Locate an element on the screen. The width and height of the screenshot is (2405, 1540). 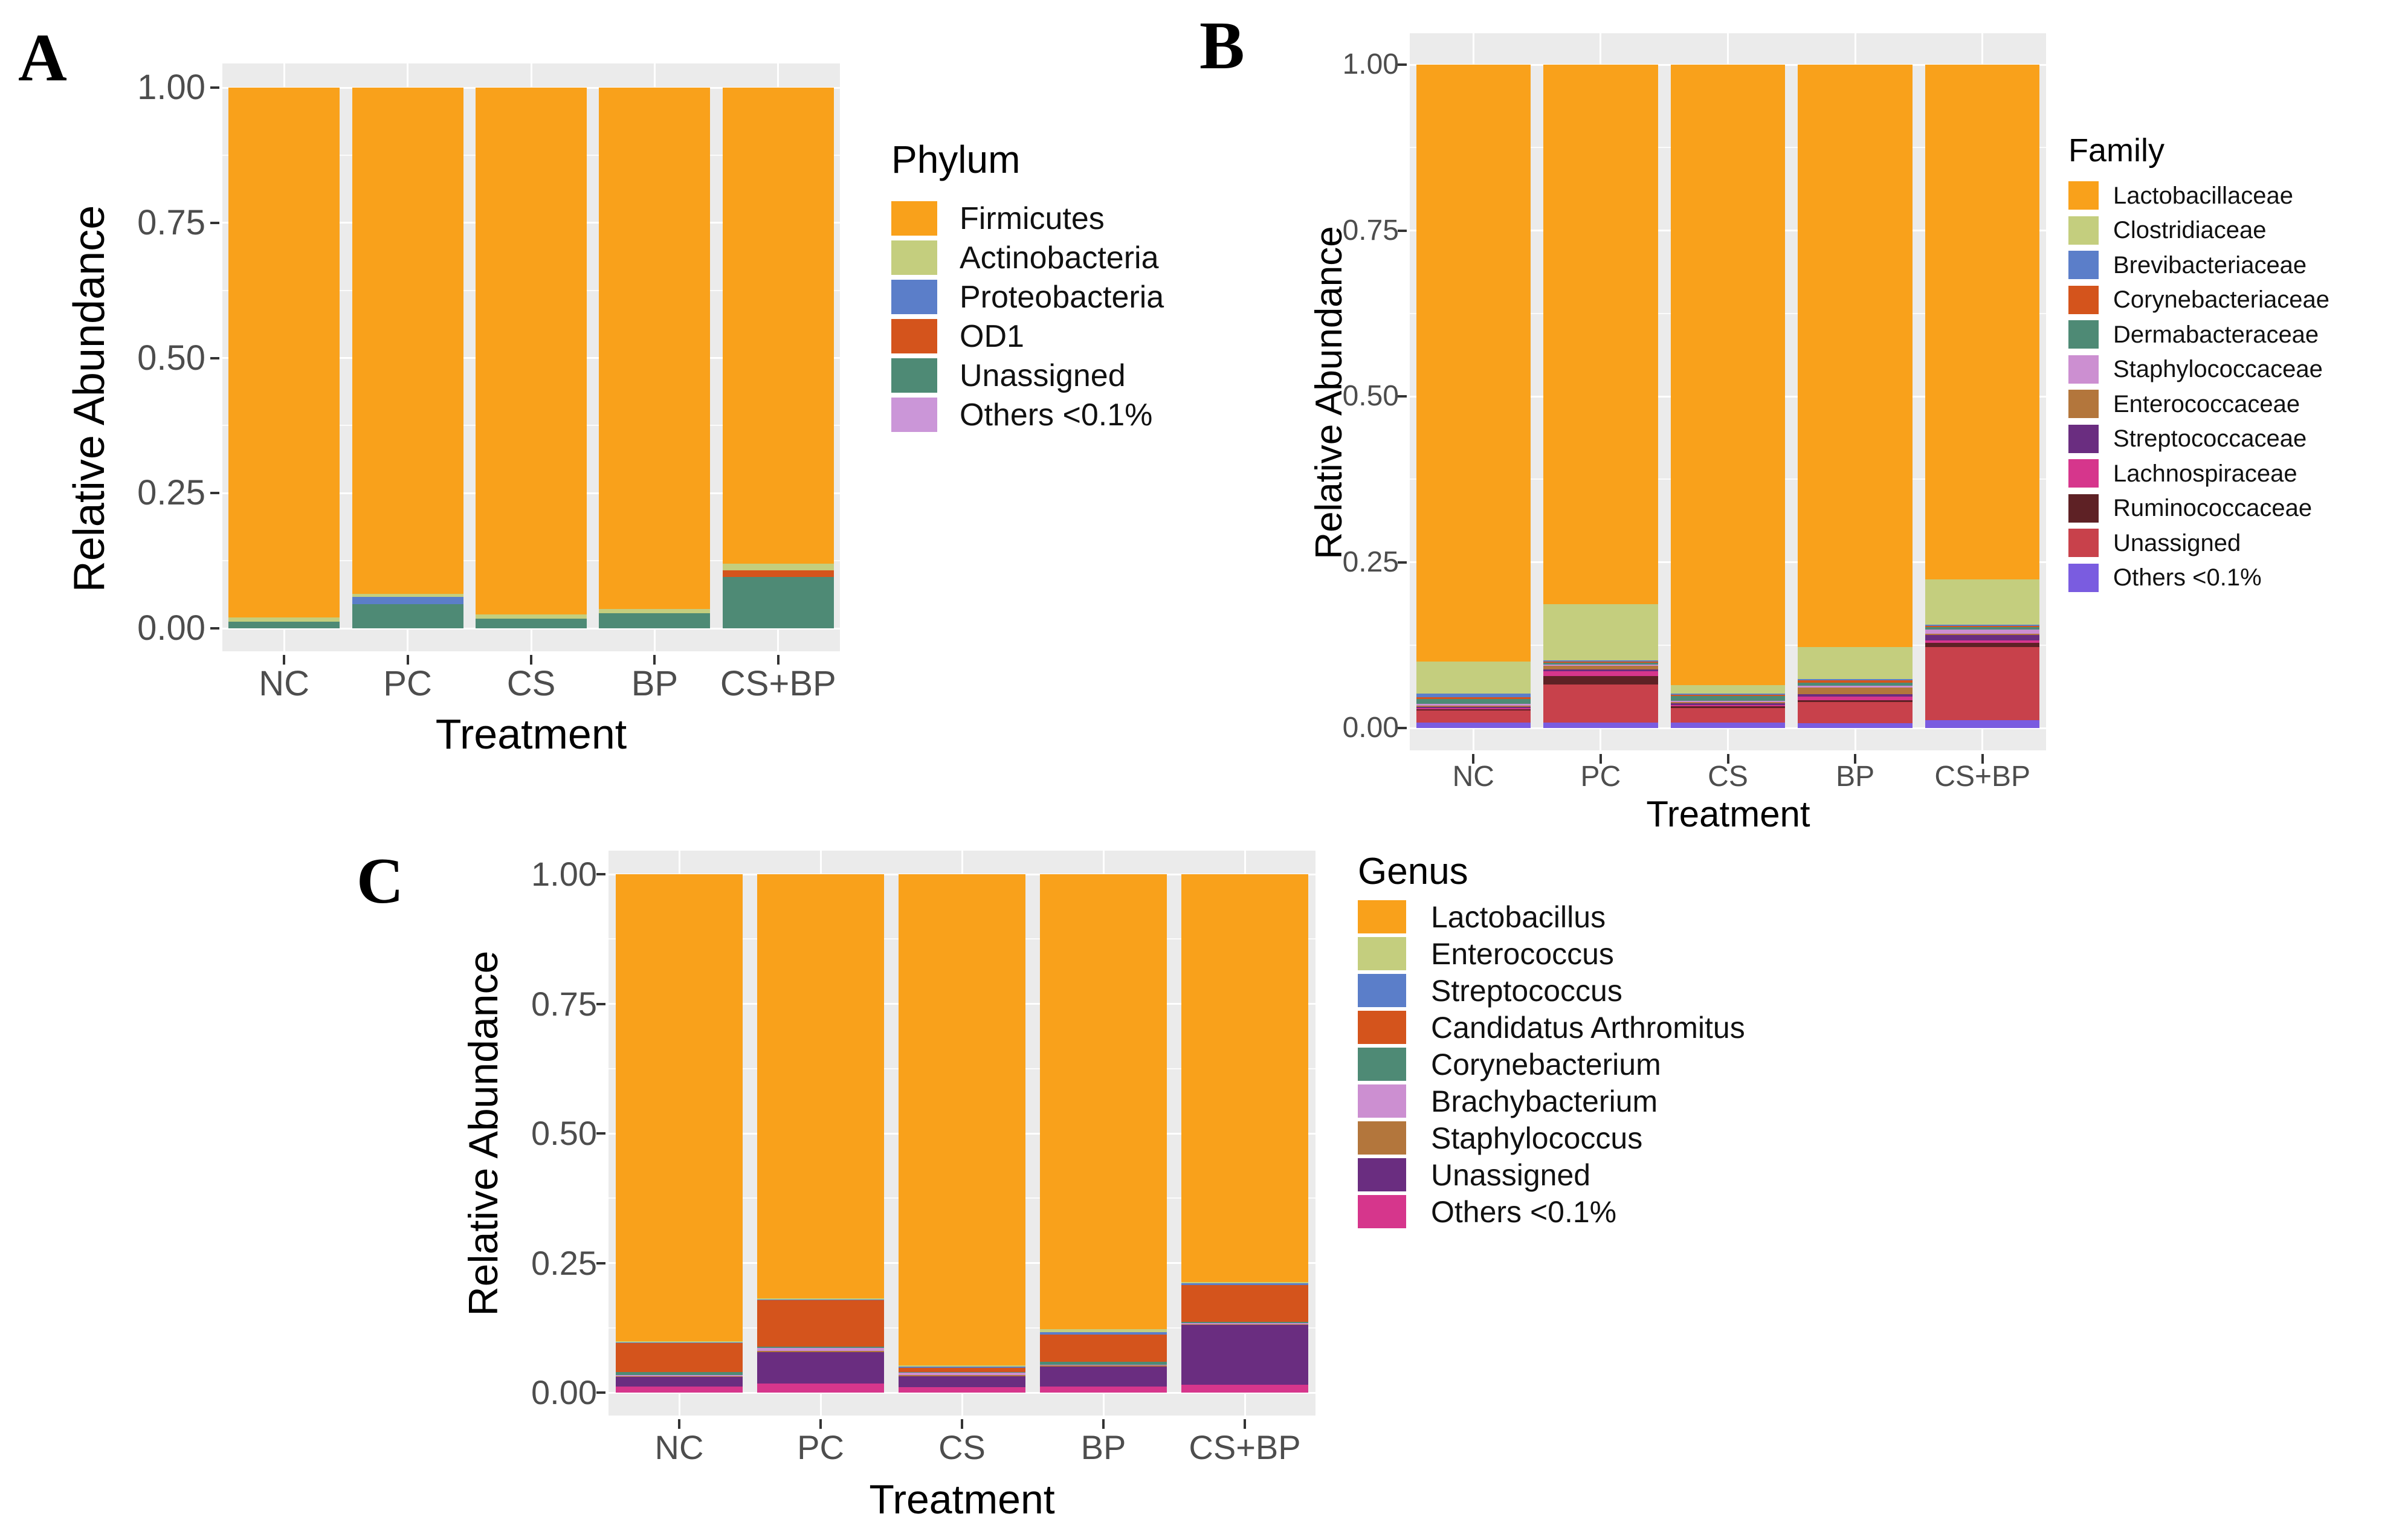
legend-label: Brevibacteriaceae is located at coordinates (2210, 265).